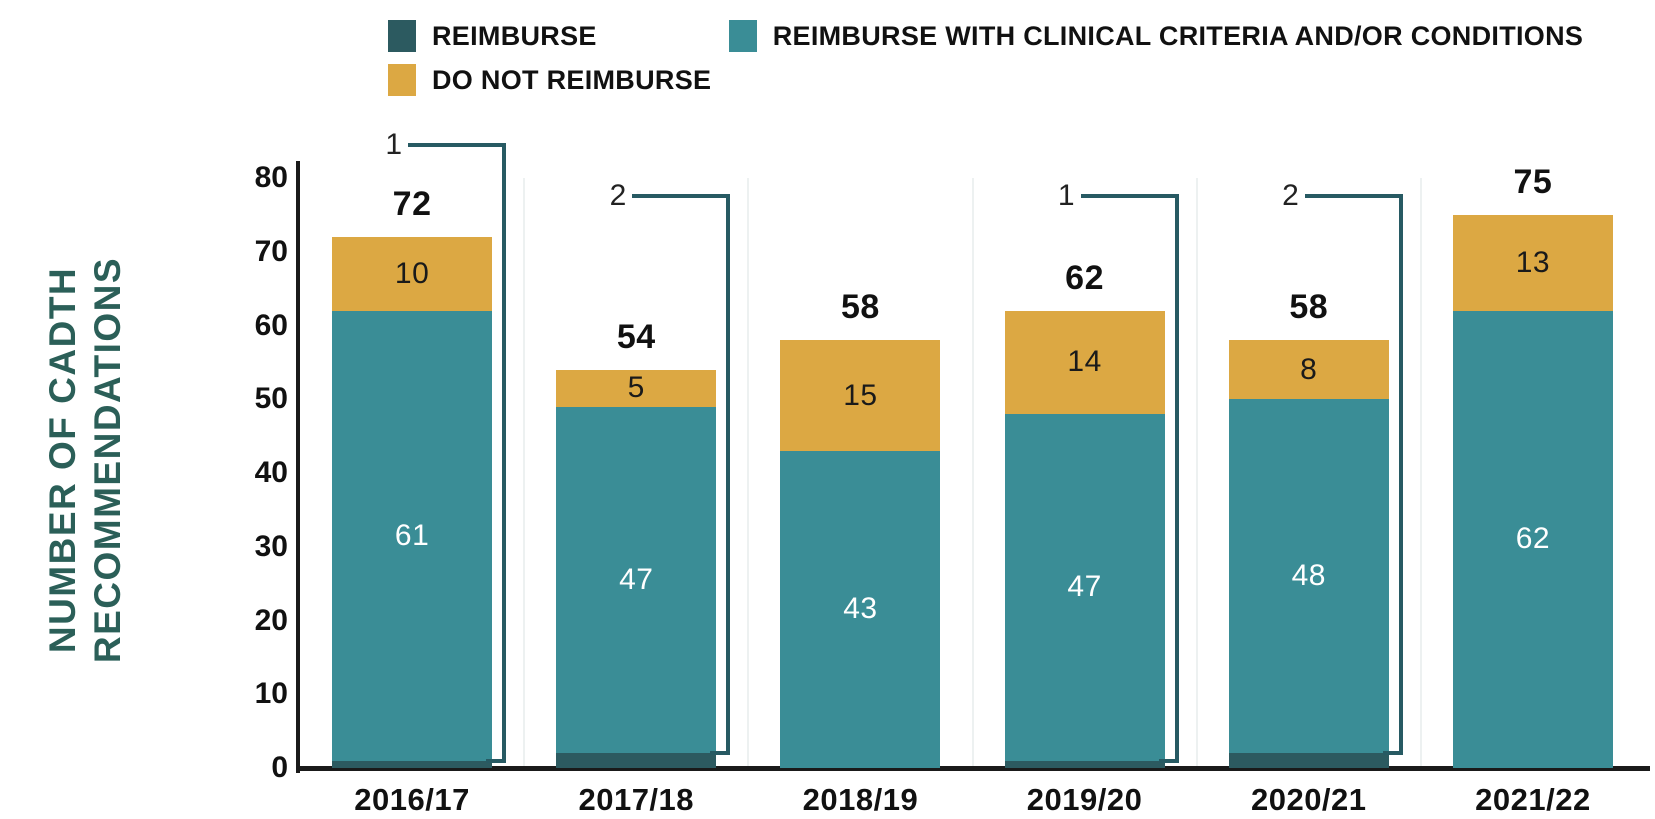 The height and width of the screenshot is (819, 1655). What do you see at coordinates (1084, 277) in the screenshot?
I see `bar-total-label: 62` at bounding box center [1084, 277].